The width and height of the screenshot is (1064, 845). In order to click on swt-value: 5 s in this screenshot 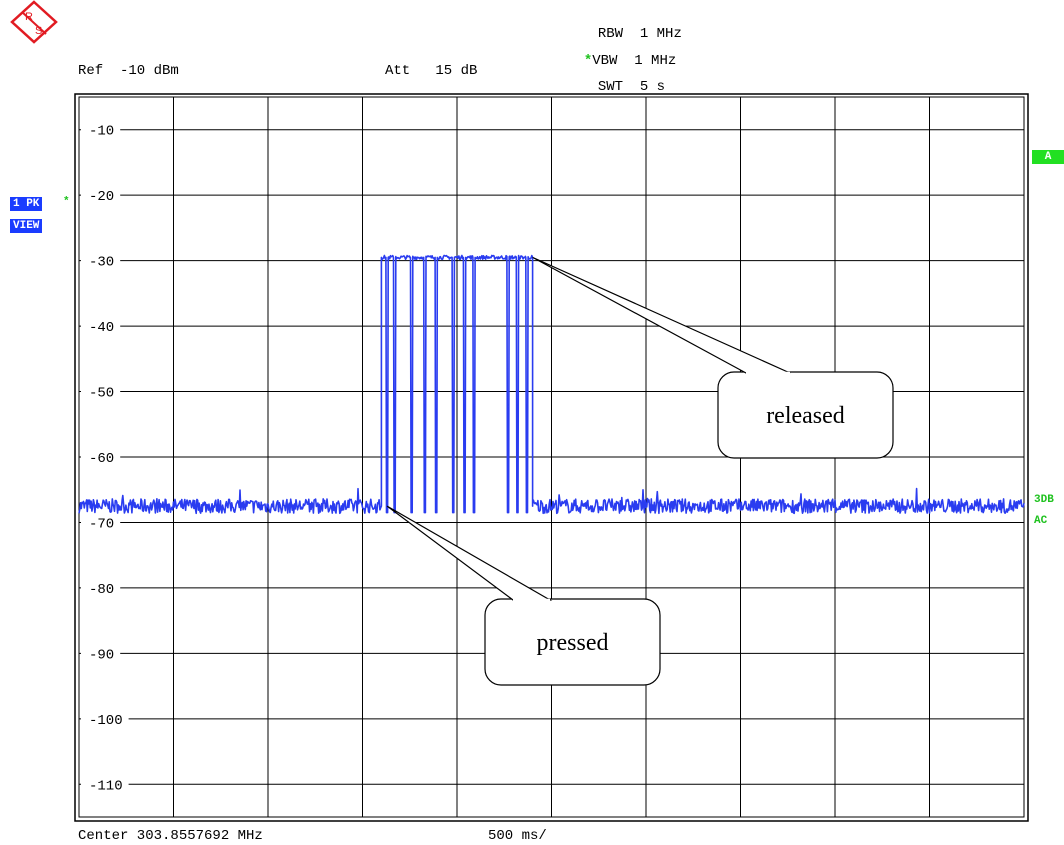, I will do `click(652, 87)`.